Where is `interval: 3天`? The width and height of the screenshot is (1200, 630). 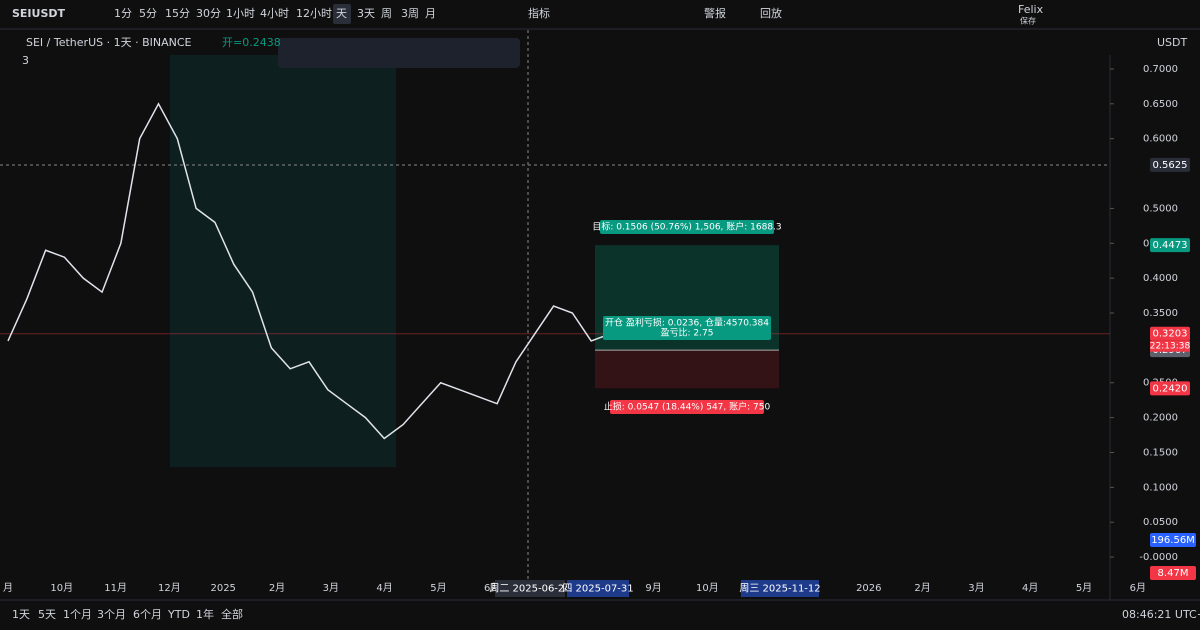 interval: 3天 is located at coordinates (366, 13).